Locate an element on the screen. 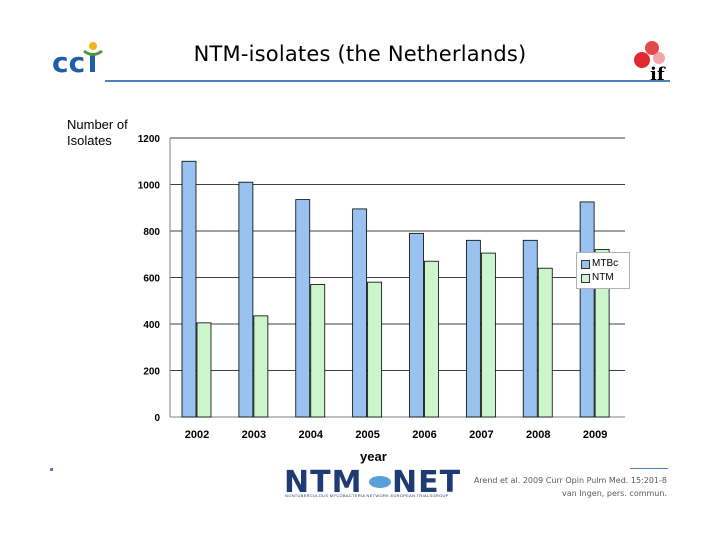 This screenshot has width=720, height=540. y-axis-title-line2: Isolates is located at coordinates (89, 140).